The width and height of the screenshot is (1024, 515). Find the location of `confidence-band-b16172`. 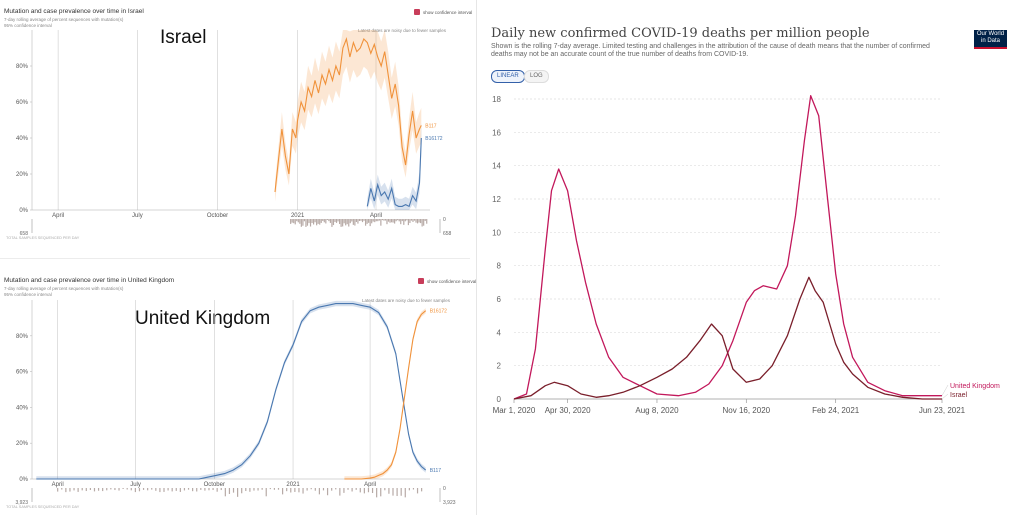

confidence-band-b16172 is located at coordinates (394, 166).